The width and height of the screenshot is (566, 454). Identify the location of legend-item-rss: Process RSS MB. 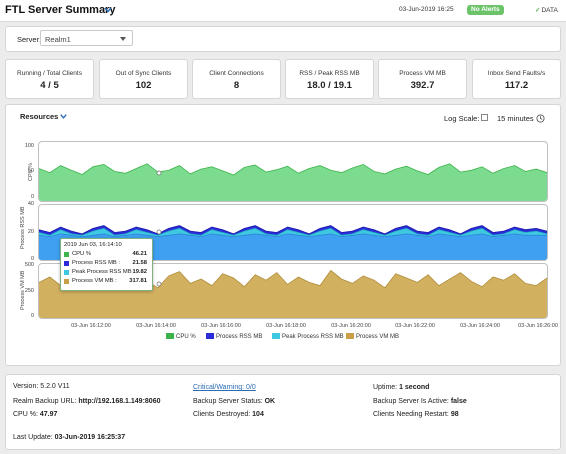
(234, 337).